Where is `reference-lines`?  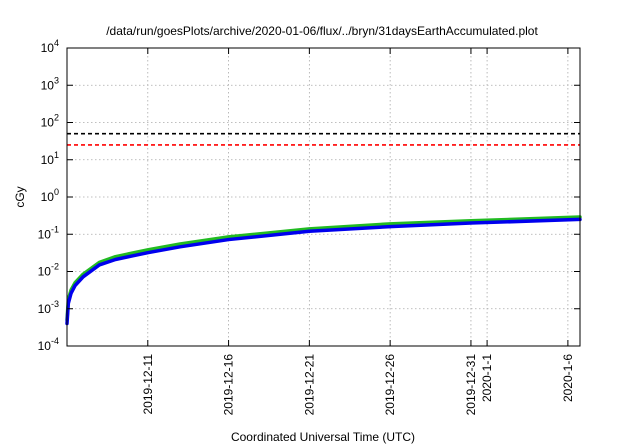 reference-lines is located at coordinates (323, 139).